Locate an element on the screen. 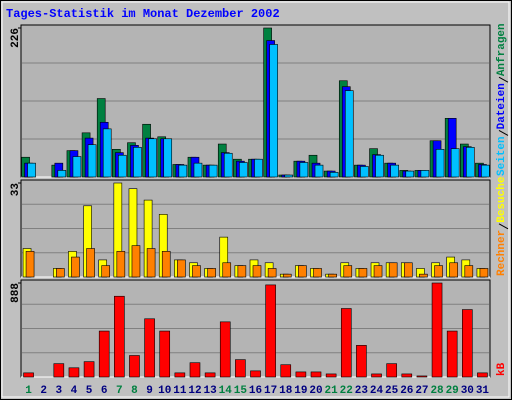 The image size is (512, 400). x-tick-label: 26 is located at coordinates (406, 391).